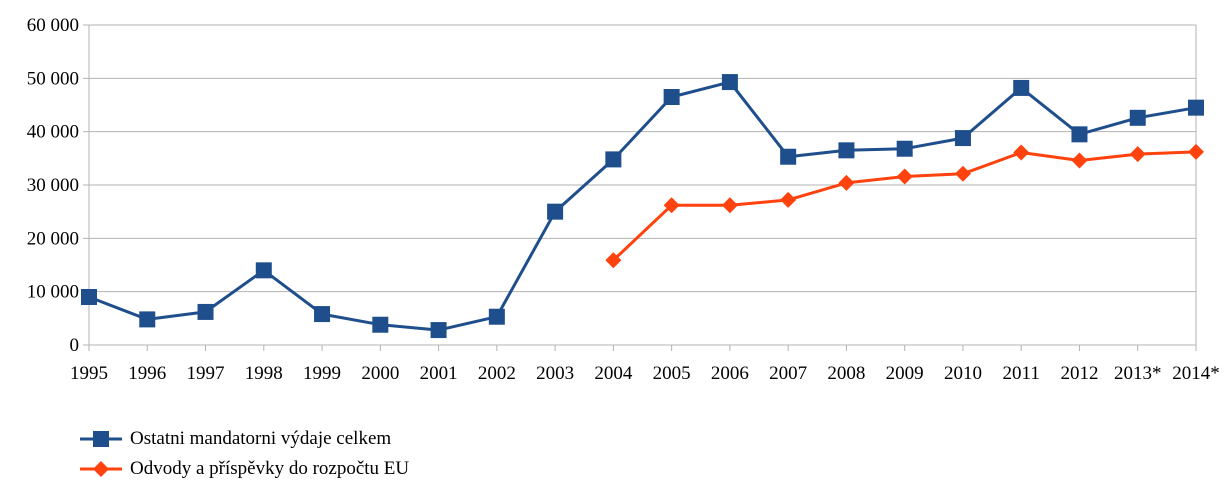 This screenshot has height=486, width=1227. What do you see at coordinates (497, 373) in the screenshot?
I see `x-tick-label: 2002` at bounding box center [497, 373].